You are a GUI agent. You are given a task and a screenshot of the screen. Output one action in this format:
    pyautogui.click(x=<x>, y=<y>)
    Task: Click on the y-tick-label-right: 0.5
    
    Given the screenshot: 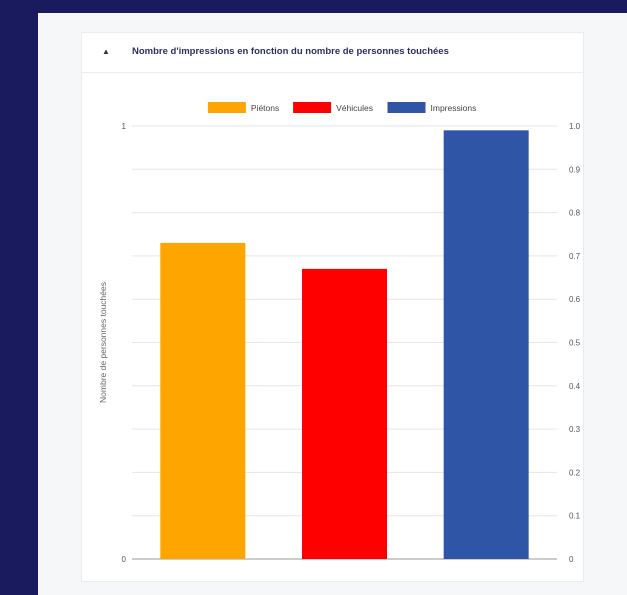 What is the action you would take?
    pyautogui.click(x=575, y=343)
    